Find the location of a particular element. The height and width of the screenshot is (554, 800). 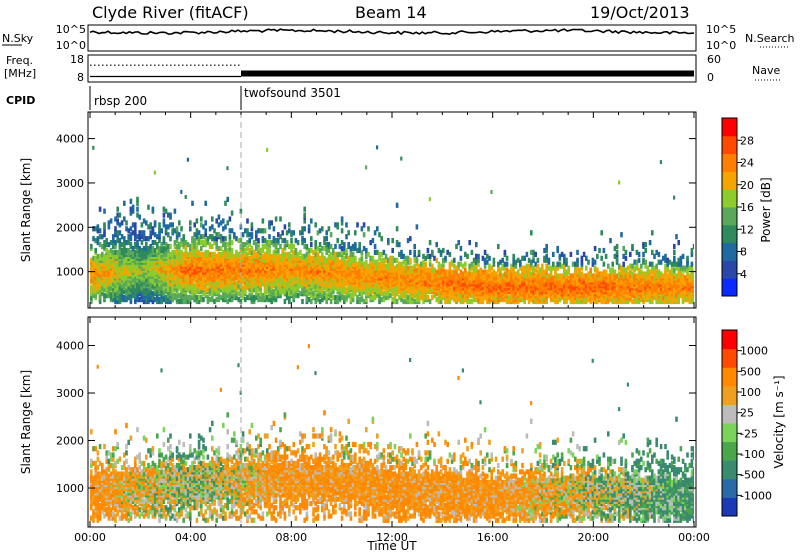

freq-series-band is located at coordinates (467, 73).